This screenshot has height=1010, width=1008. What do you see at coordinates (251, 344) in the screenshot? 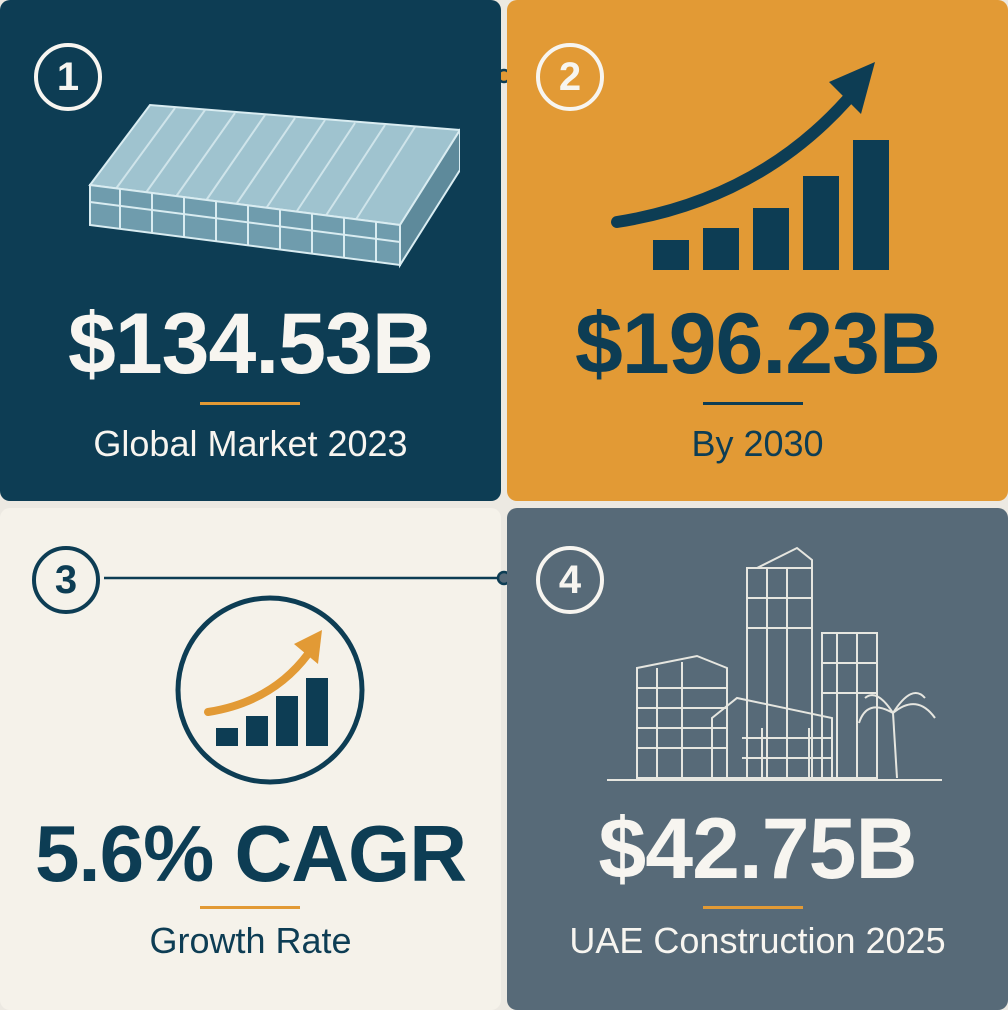
I see `market-value-2023: $134.53B` at bounding box center [251, 344].